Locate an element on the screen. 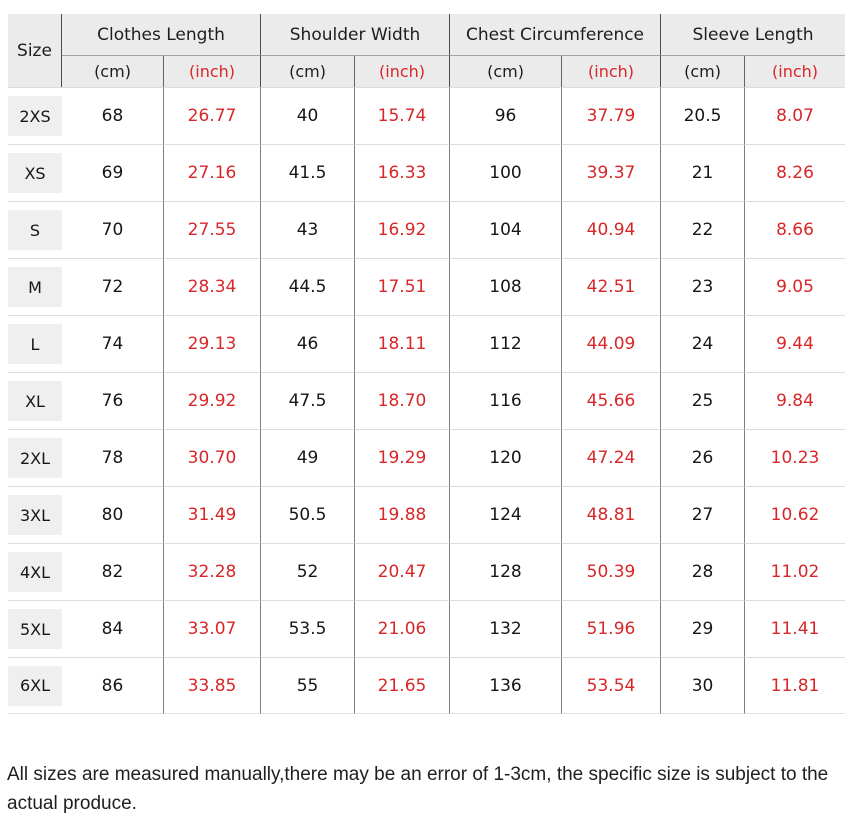 The height and width of the screenshot is (819, 850). value-inch: 47.24 is located at coordinates (611, 457).